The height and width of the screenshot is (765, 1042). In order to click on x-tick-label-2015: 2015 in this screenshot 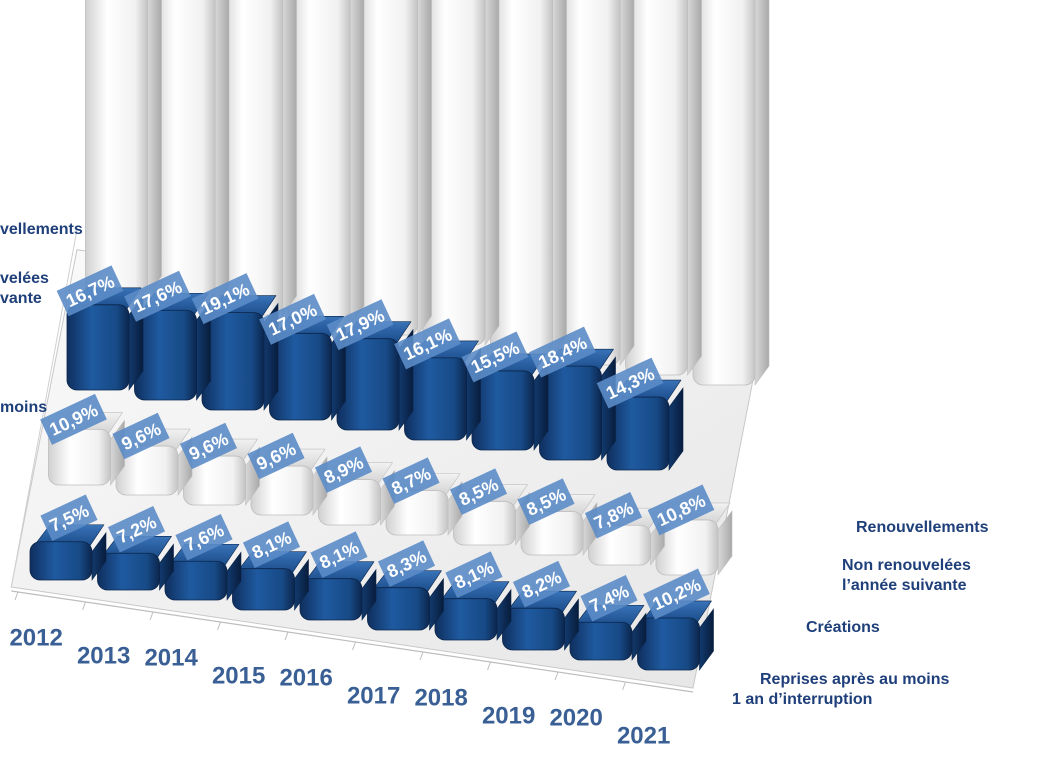, I will do `click(238, 676)`.